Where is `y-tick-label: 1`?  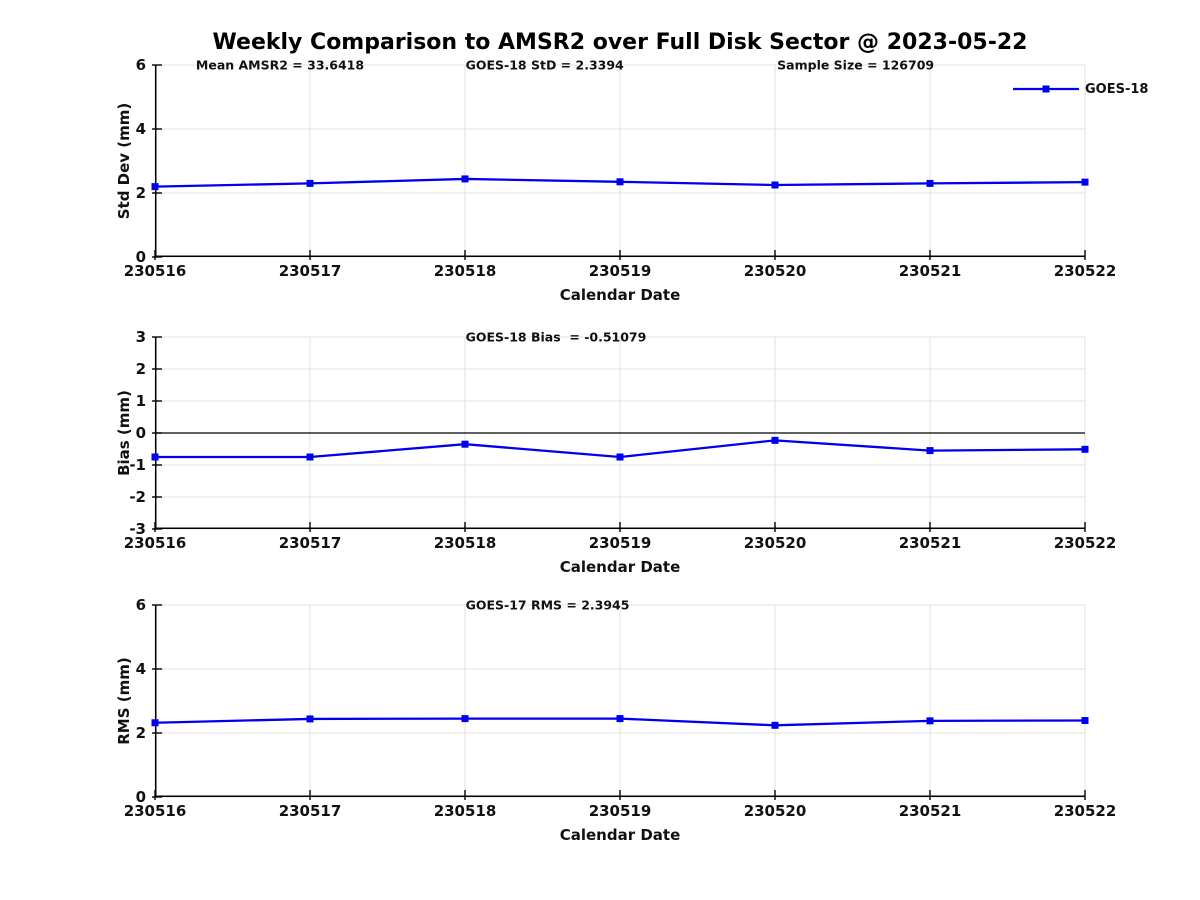
y-tick-label: 1 is located at coordinates (140, 401).